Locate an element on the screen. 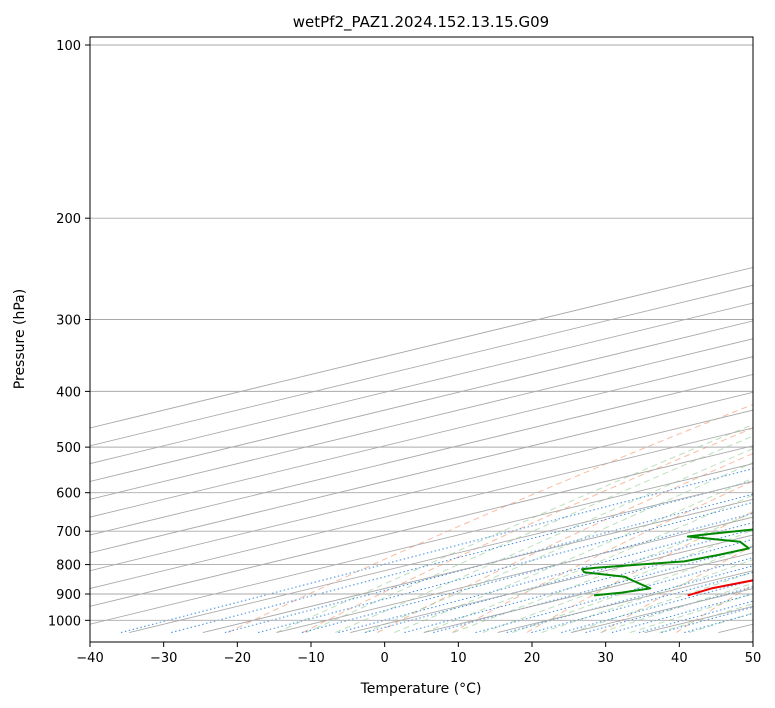  y-tick-label: 200 is located at coordinates (68, 219).